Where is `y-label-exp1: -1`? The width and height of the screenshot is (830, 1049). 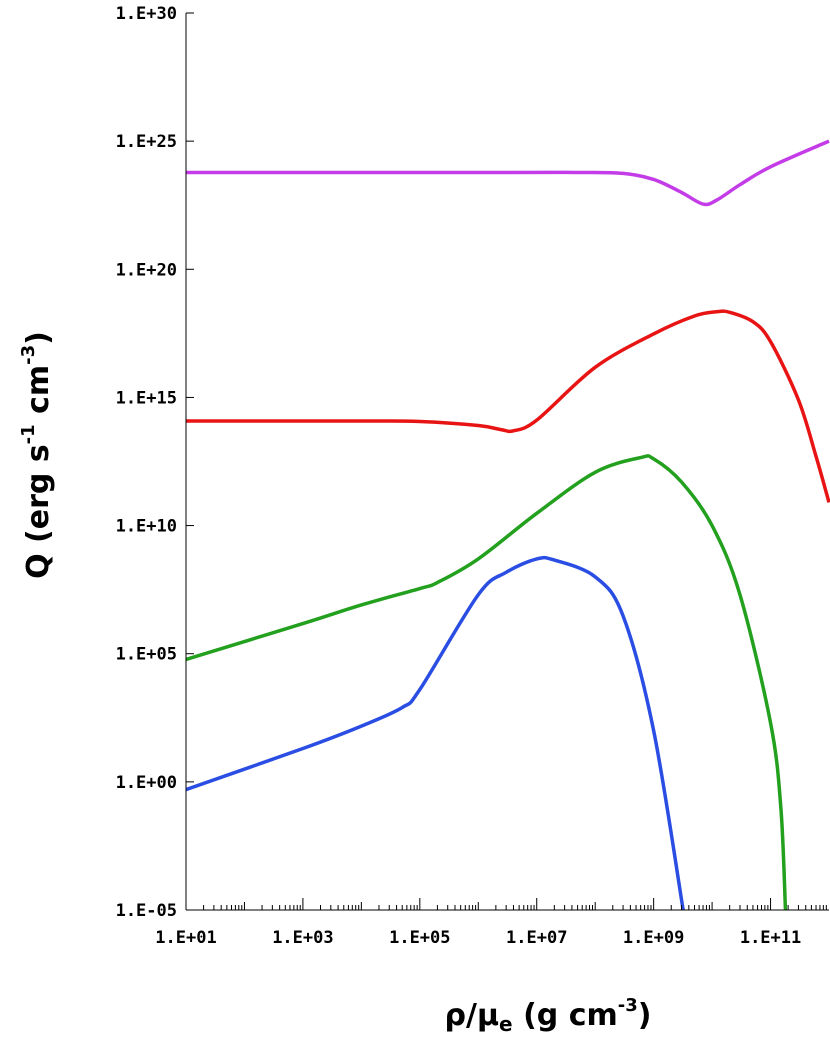
y-label-exp1: -1 is located at coordinates (28, 434).